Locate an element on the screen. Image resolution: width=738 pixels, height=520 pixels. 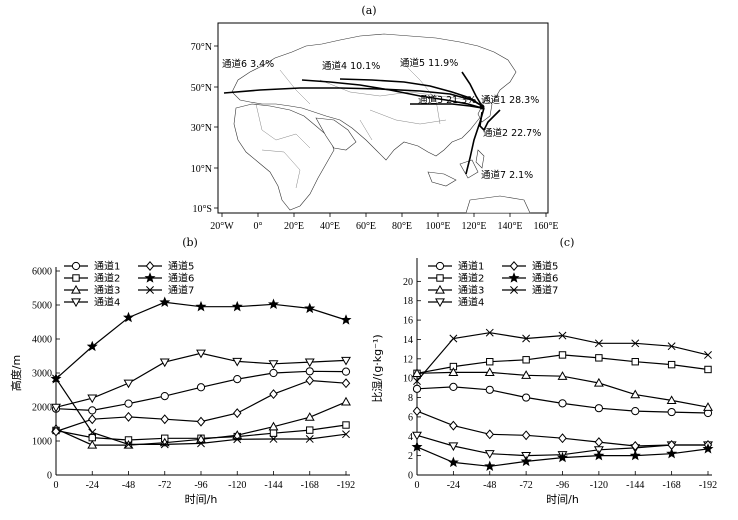
y-tick-label: 2000 is located at coordinates (42, 408).